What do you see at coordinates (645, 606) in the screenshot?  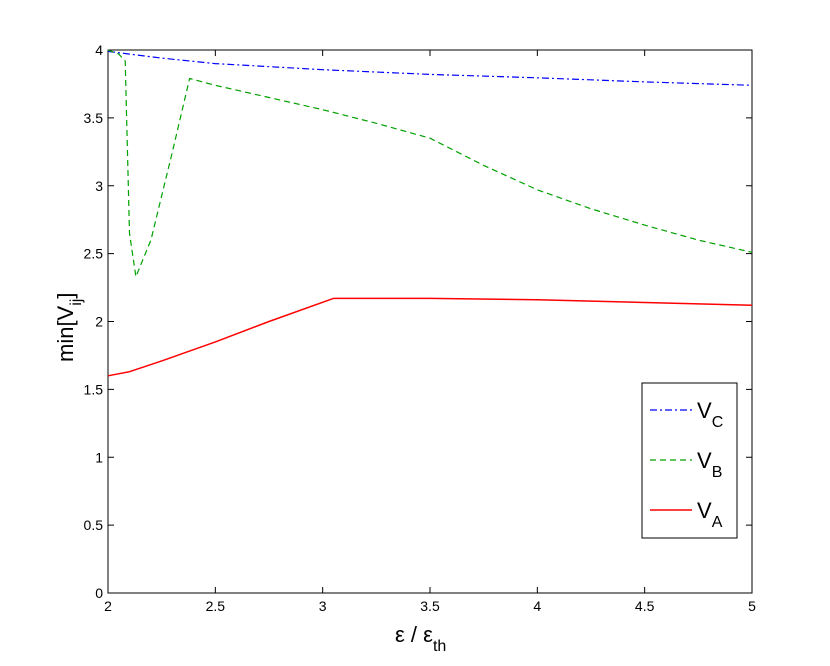 I see `x-tick-label: 4.5` at bounding box center [645, 606].